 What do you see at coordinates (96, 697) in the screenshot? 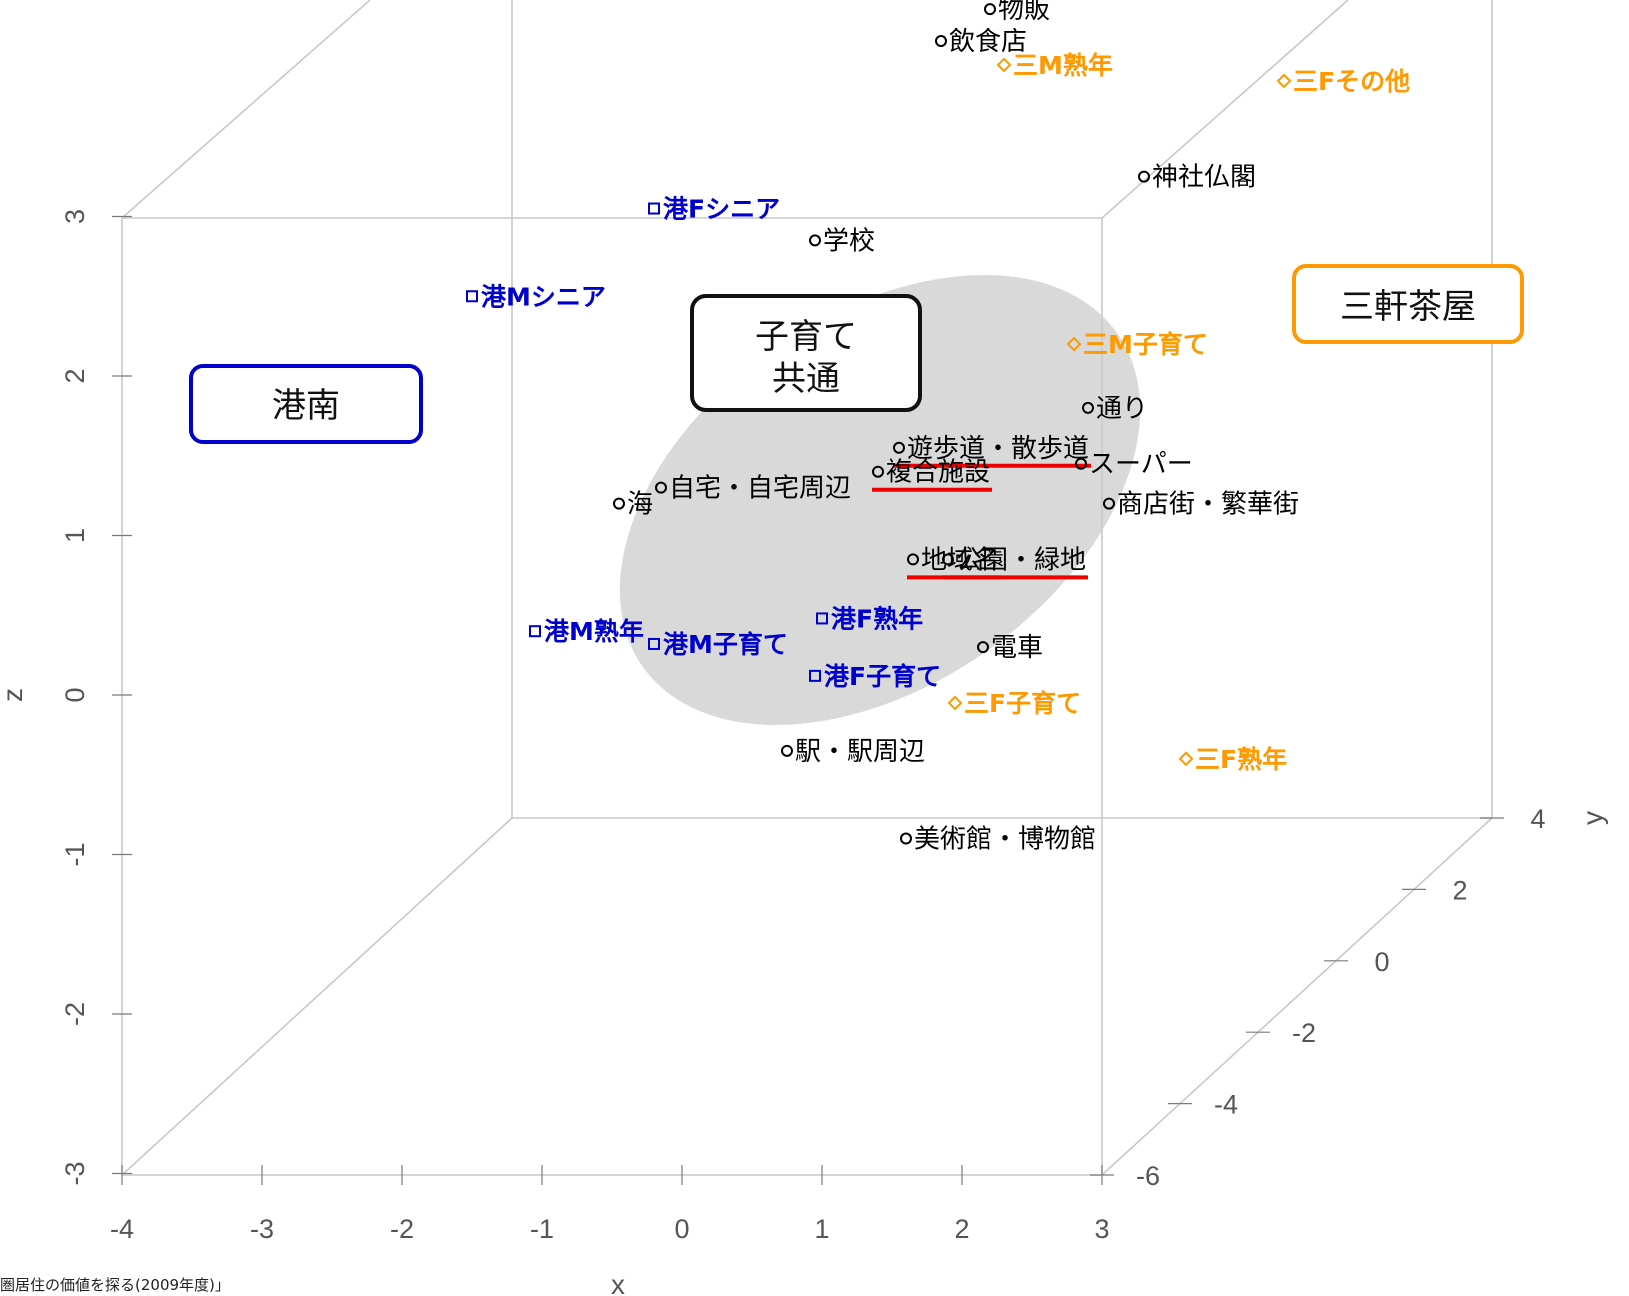
I see `z-axis: -3 -2 -1 0 1 2 3` at bounding box center [96, 697].